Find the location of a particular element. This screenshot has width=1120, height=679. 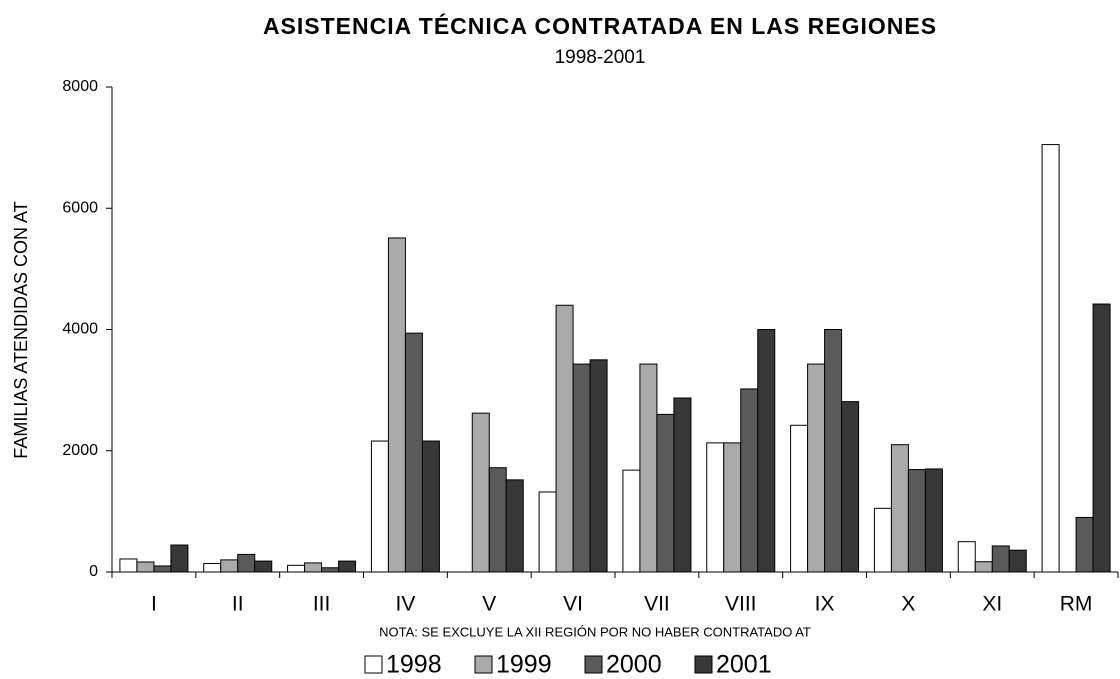

y-tick-label: 2000 is located at coordinates (80, 450).